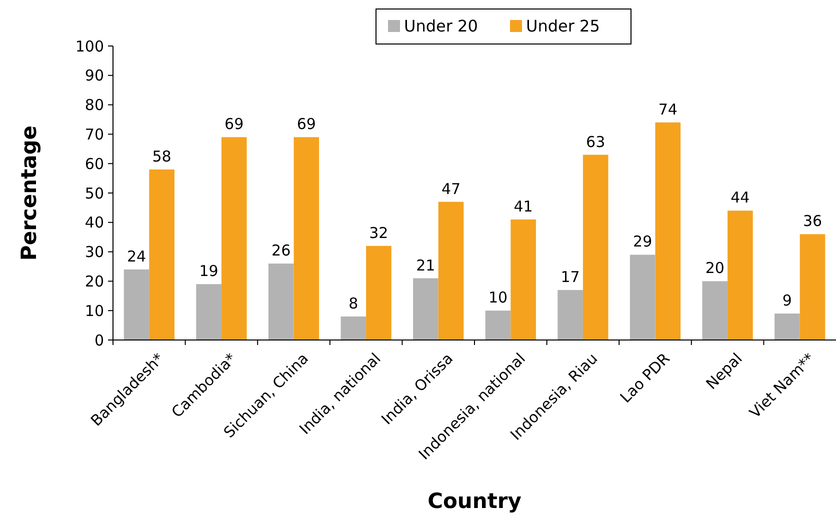 Image resolution: width=836 pixels, height=517 pixels. What do you see at coordinates (668, 109) in the screenshot?
I see `data-label: 74` at bounding box center [668, 109].